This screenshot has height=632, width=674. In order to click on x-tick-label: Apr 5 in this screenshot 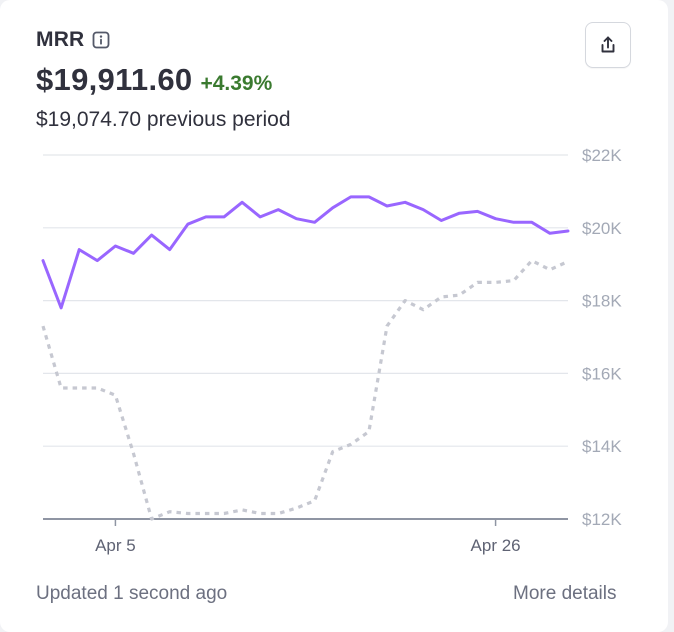, I will do `click(115, 545)`.